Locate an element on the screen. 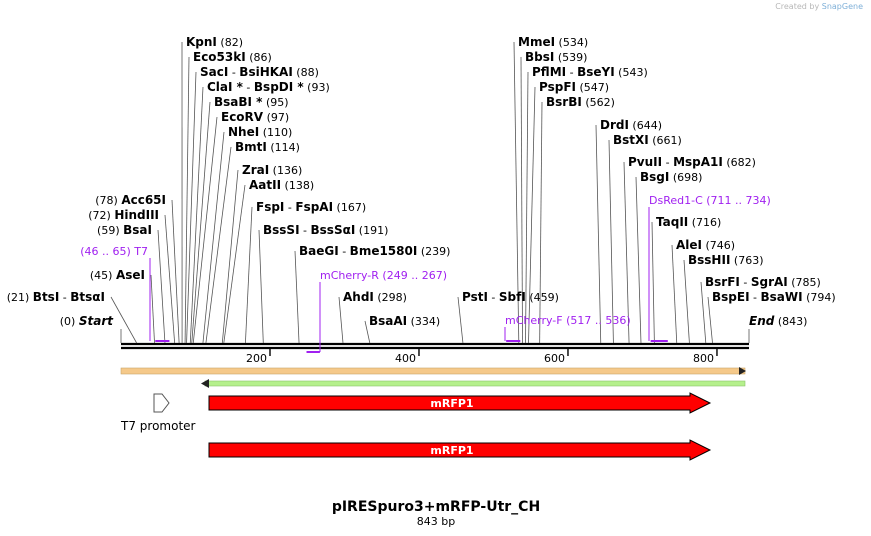  site-position: (698) is located at coordinates (685, 177).